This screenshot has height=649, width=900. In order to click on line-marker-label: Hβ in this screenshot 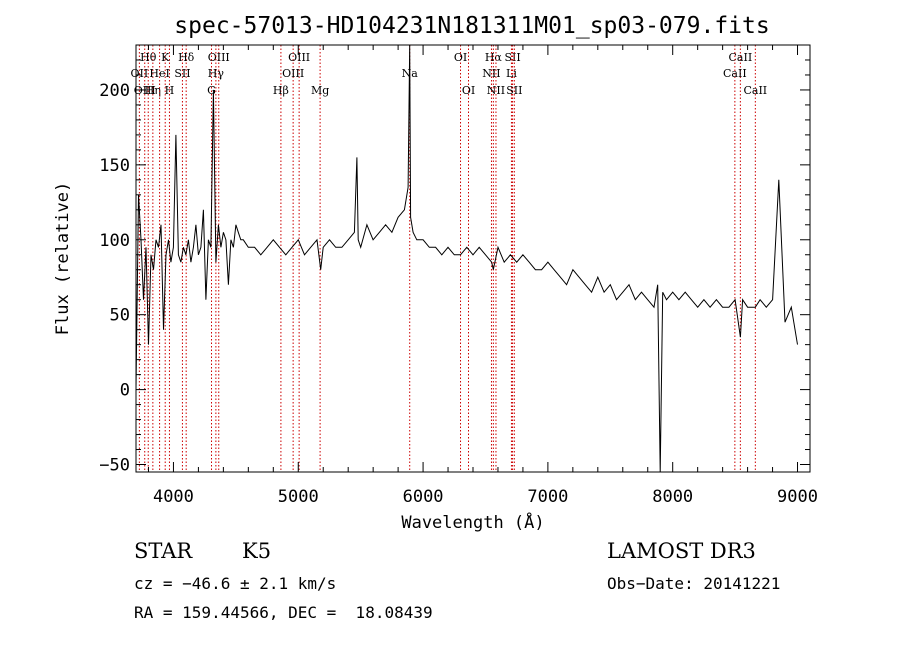, I will do `click(281, 90)`.